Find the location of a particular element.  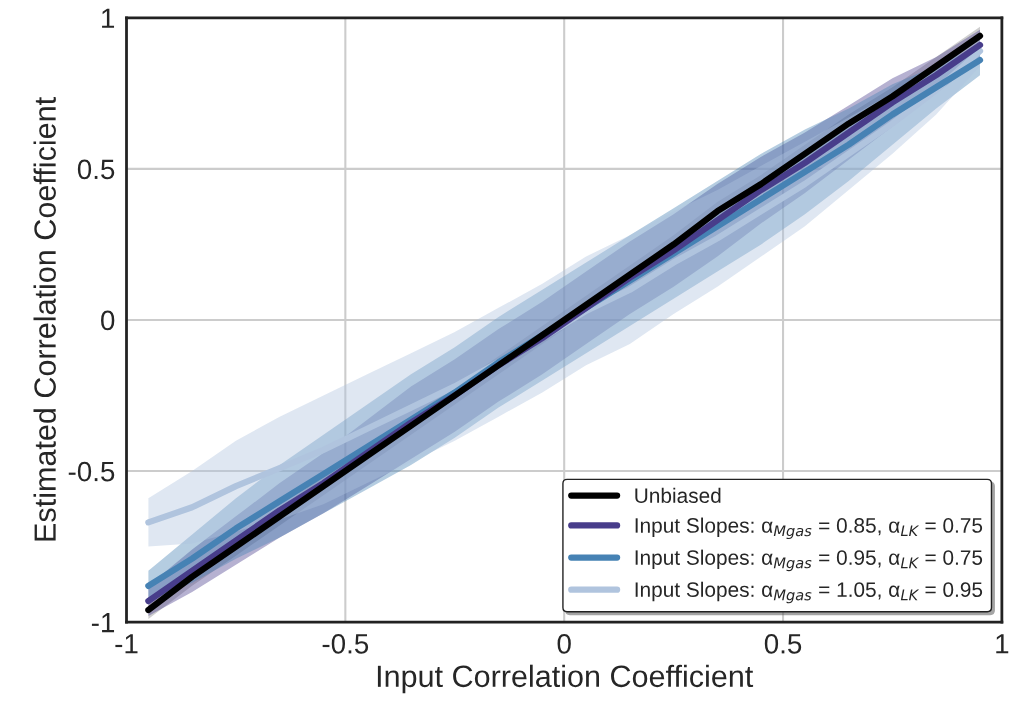

legend-label: Unbiased is located at coordinates (678, 495).